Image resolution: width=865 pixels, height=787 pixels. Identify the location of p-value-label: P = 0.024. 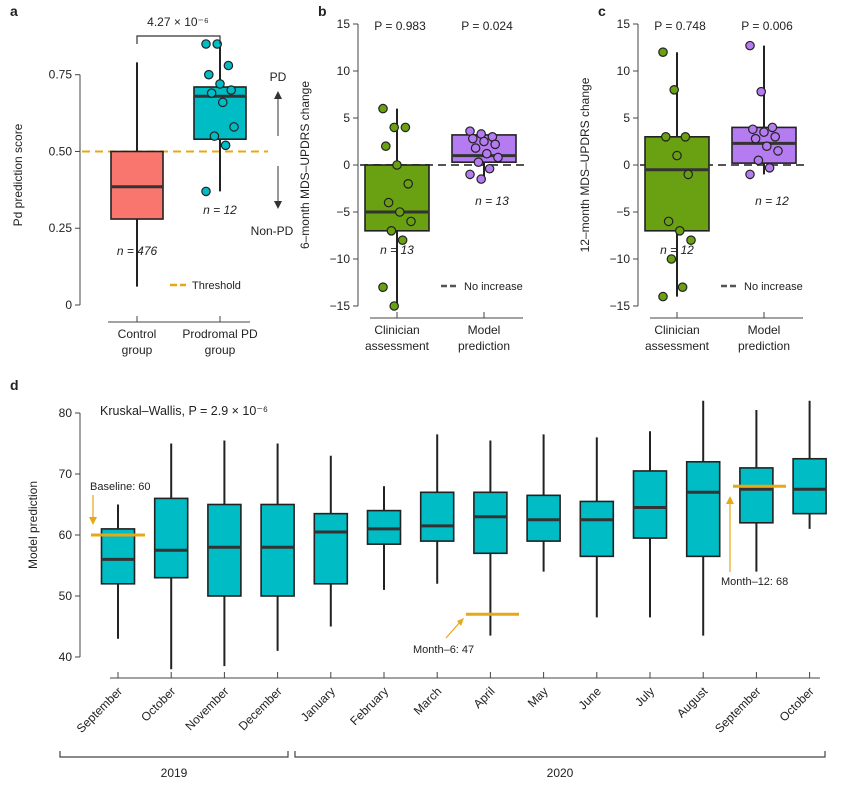
(487, 26).